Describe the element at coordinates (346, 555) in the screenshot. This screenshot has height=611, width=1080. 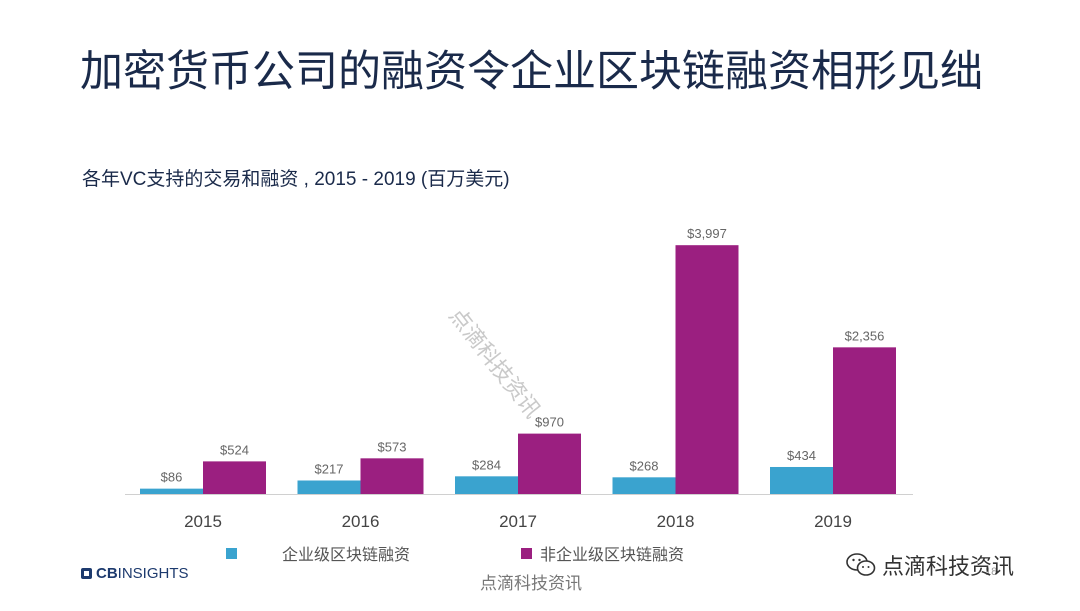
I see `legend-label-enterprise: 企业级区块链融资` at that location.